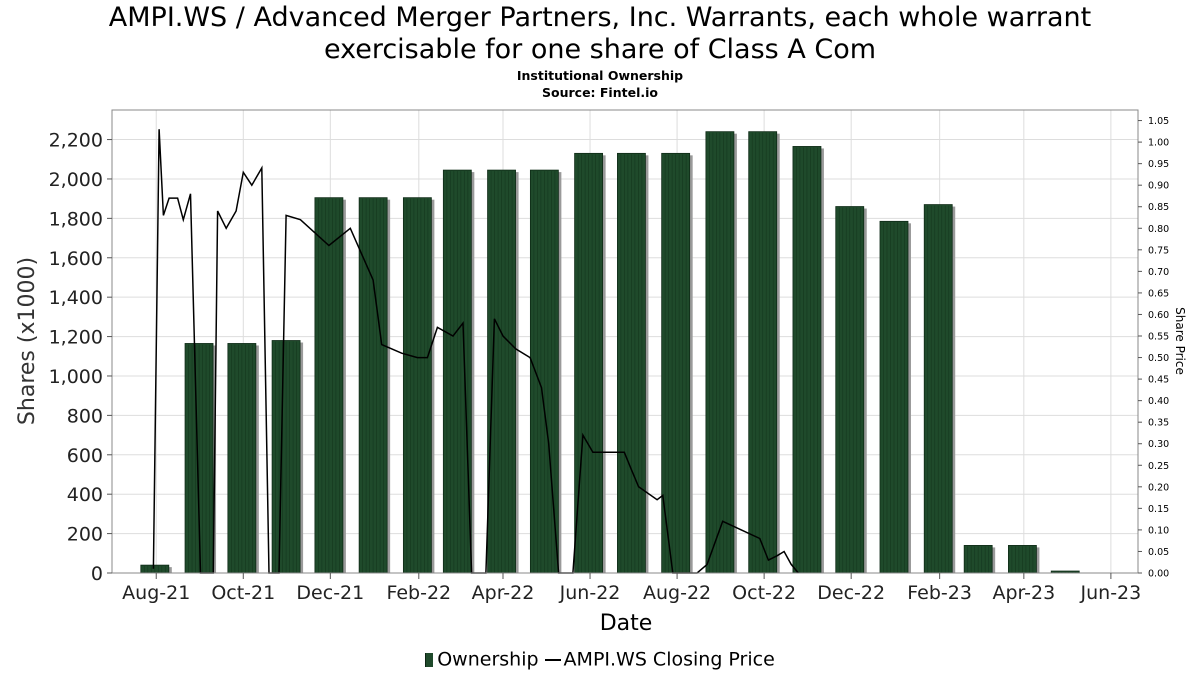 The height and width of the screenshot is (675, 1200). I want to click on y2-tick-label: 0.25, so click(1158, 466).